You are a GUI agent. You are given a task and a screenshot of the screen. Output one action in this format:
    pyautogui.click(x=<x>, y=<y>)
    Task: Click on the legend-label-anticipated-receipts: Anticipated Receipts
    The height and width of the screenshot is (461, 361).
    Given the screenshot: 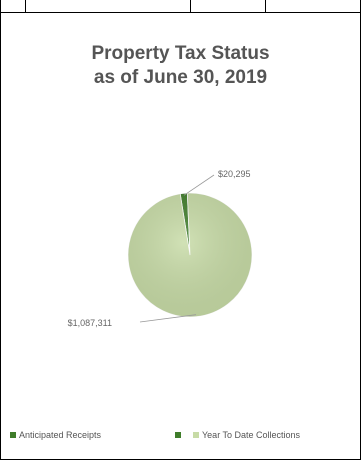 What is the action you would take?
    pyautogui.click(x=60, y=435)
    